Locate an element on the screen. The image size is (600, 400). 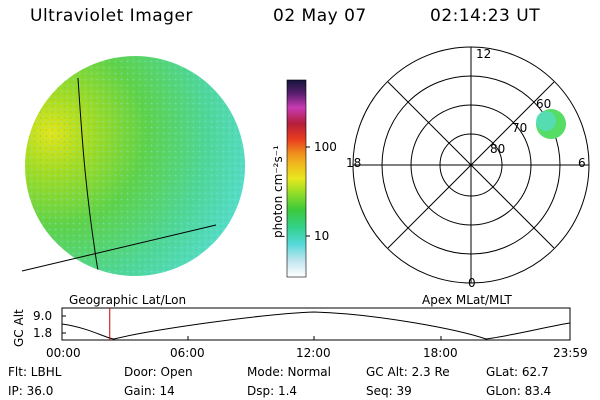
glat-info: GLat: 62.7 is located at coordinates (517, 372).